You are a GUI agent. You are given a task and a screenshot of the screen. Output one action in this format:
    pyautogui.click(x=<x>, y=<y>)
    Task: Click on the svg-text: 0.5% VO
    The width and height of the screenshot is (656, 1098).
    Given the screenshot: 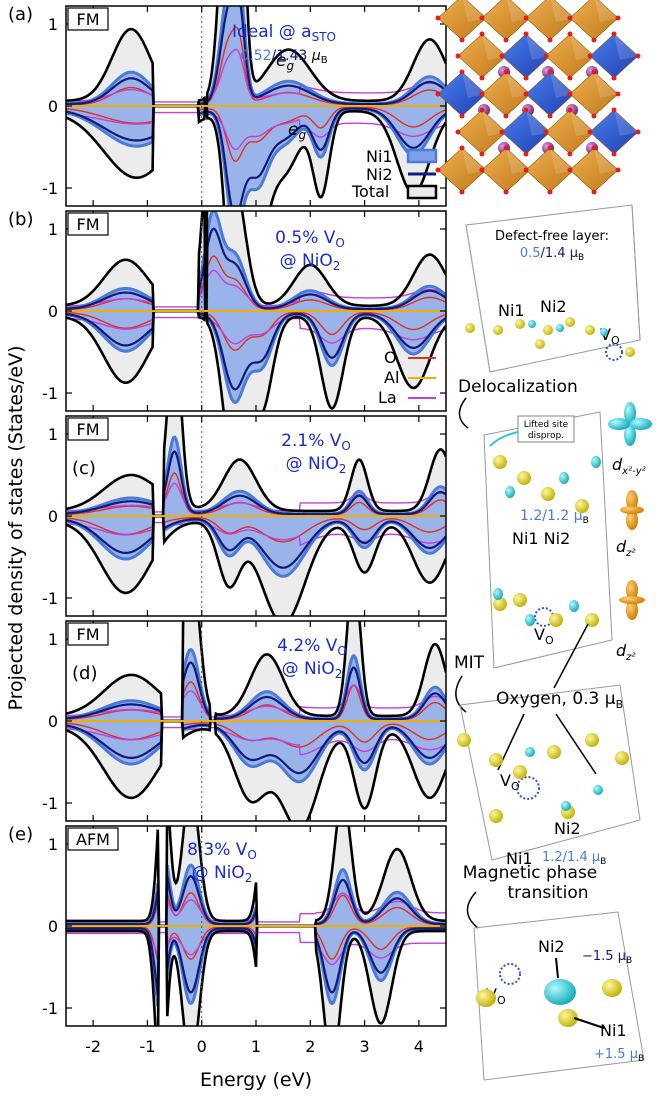 What is the action you would take?
    pyautogui.click(x=310, y=239)
    